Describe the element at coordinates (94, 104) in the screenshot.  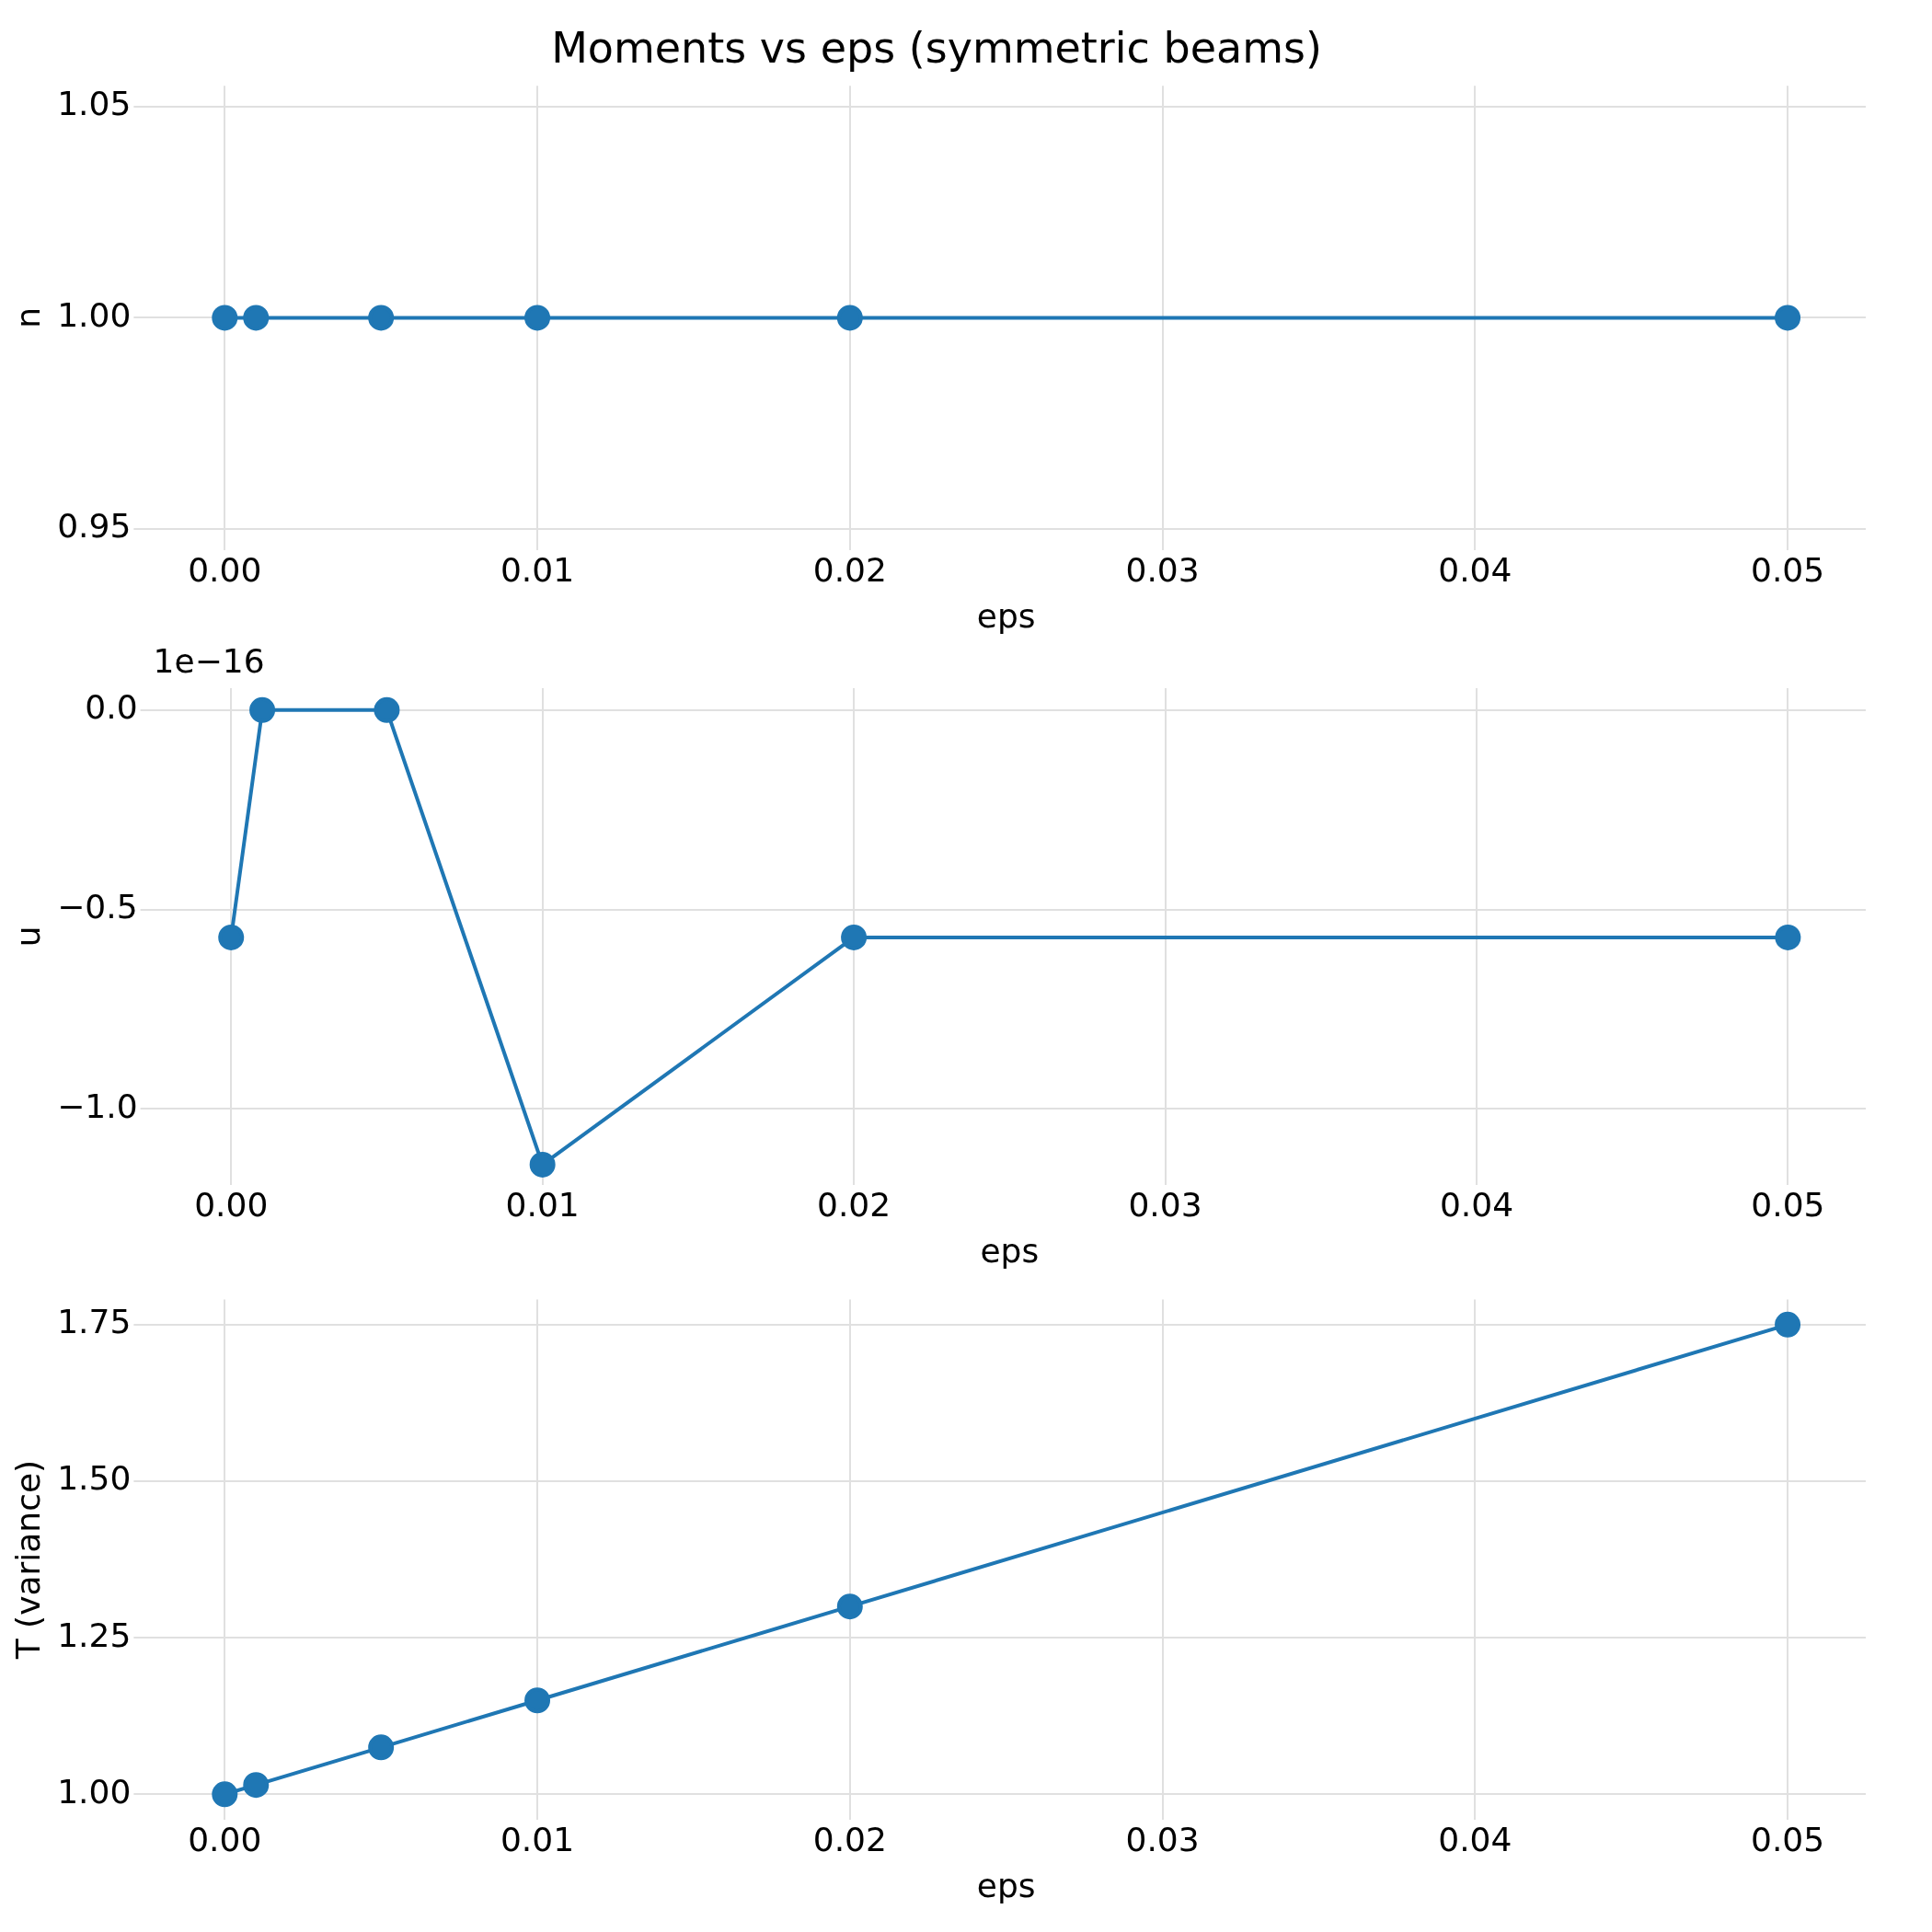
I see `y-tick-label: 1.05` at that location.